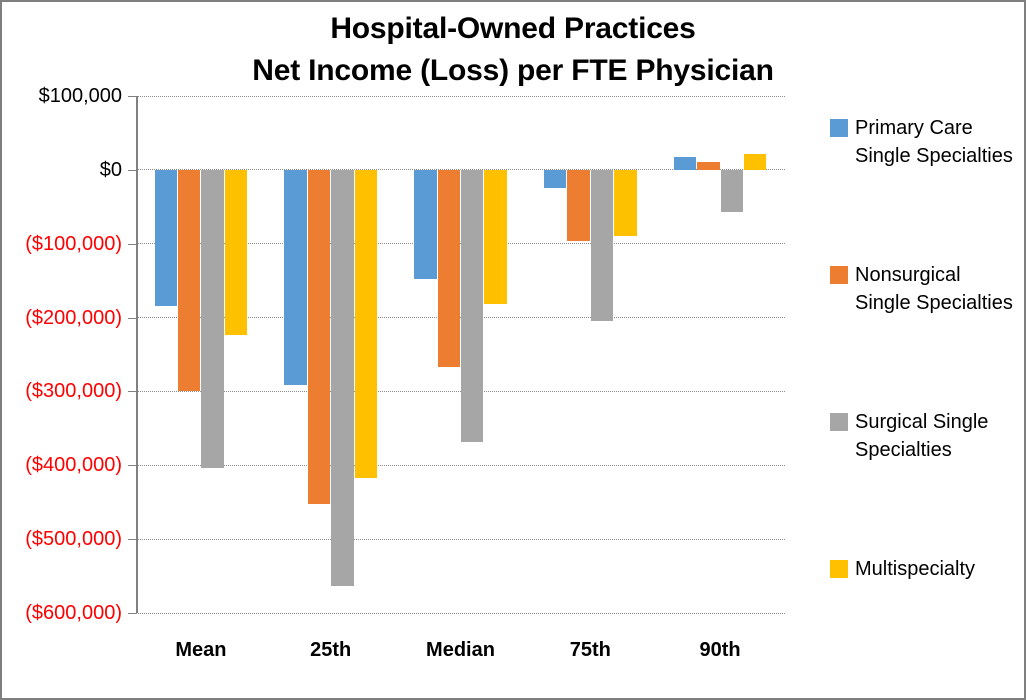  I want to click on legend-swatch-primary-care, so click(839, 128).